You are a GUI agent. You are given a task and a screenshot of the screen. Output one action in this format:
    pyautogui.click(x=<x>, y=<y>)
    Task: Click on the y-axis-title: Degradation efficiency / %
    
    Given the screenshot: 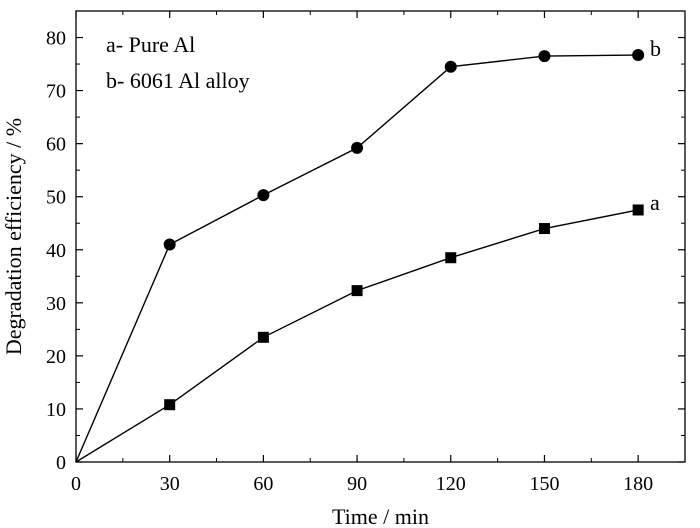 What is the action you would take?
    pyautogui.click(x=13, y=236)
    